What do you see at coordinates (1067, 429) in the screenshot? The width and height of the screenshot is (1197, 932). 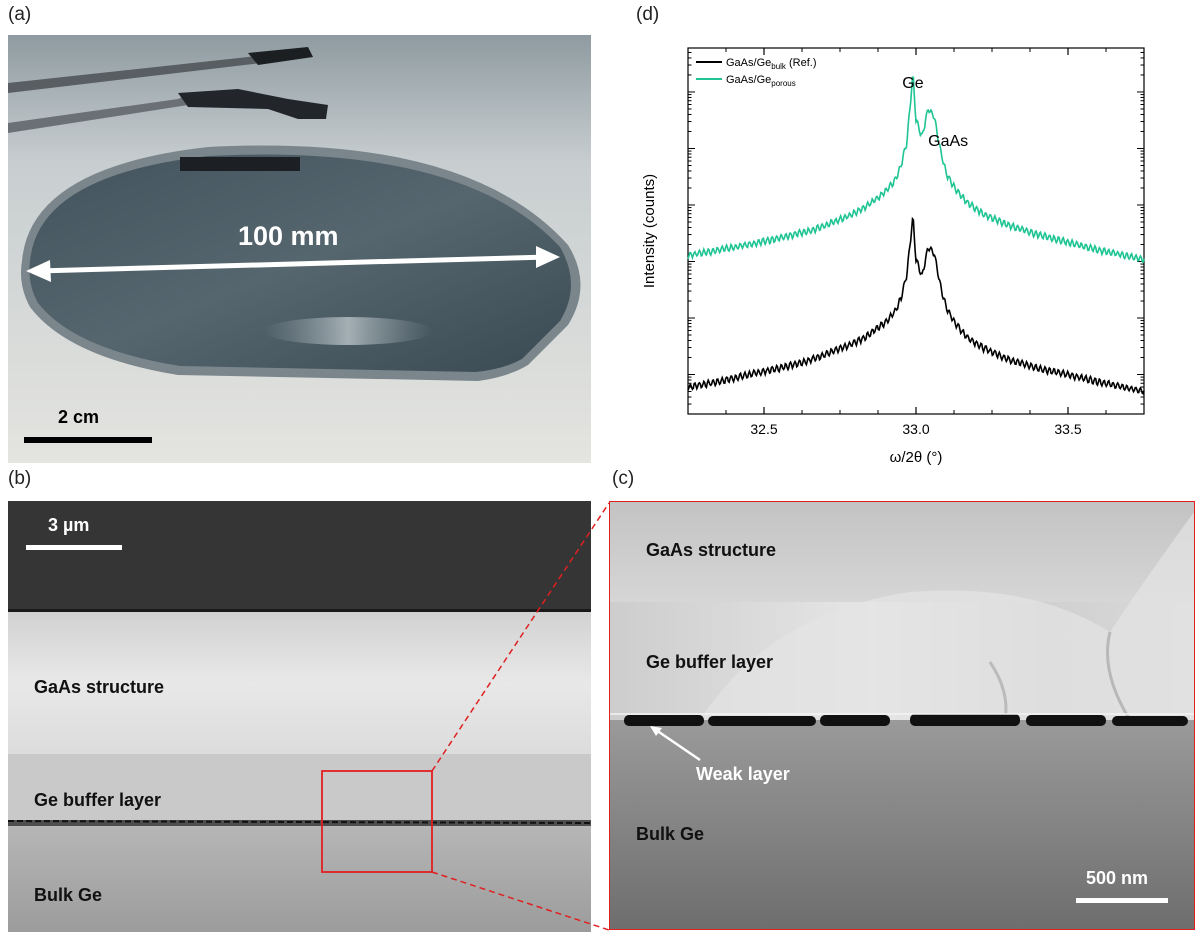 I see `x-tick-label: 33.5` at bounding box center [1067, 429].